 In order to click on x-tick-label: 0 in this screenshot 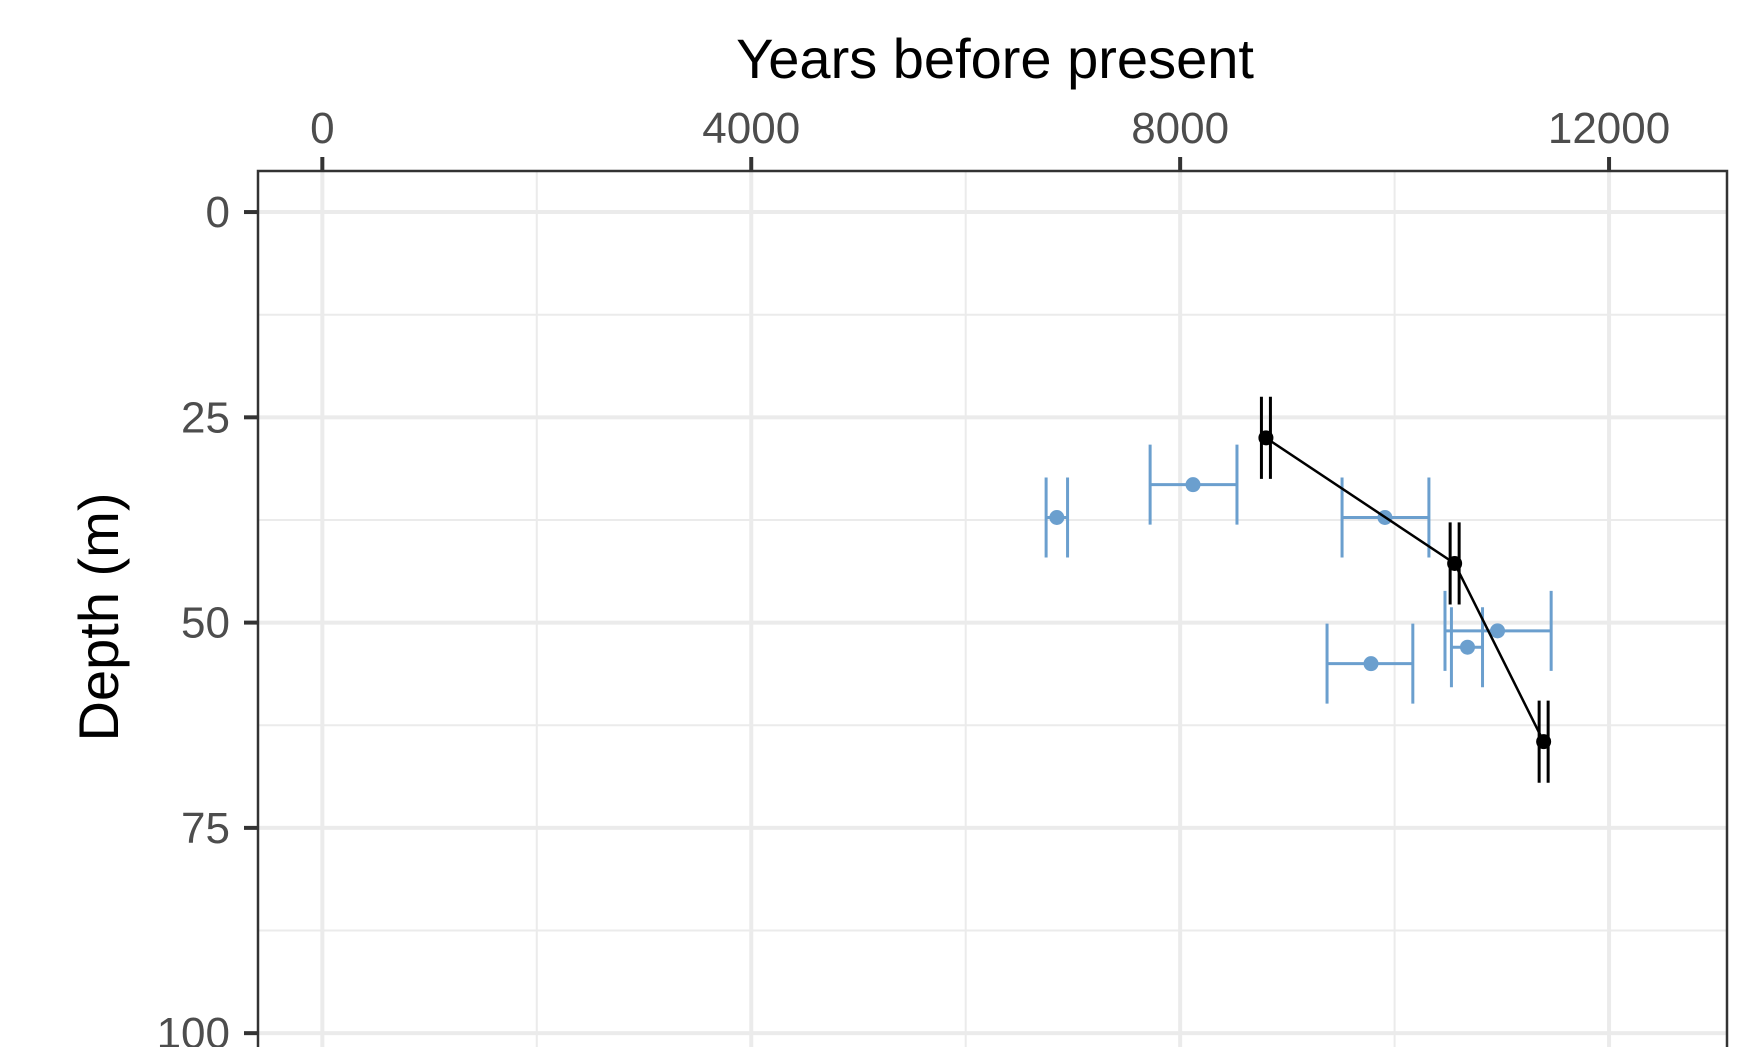, I will do `click(322, 128)`.